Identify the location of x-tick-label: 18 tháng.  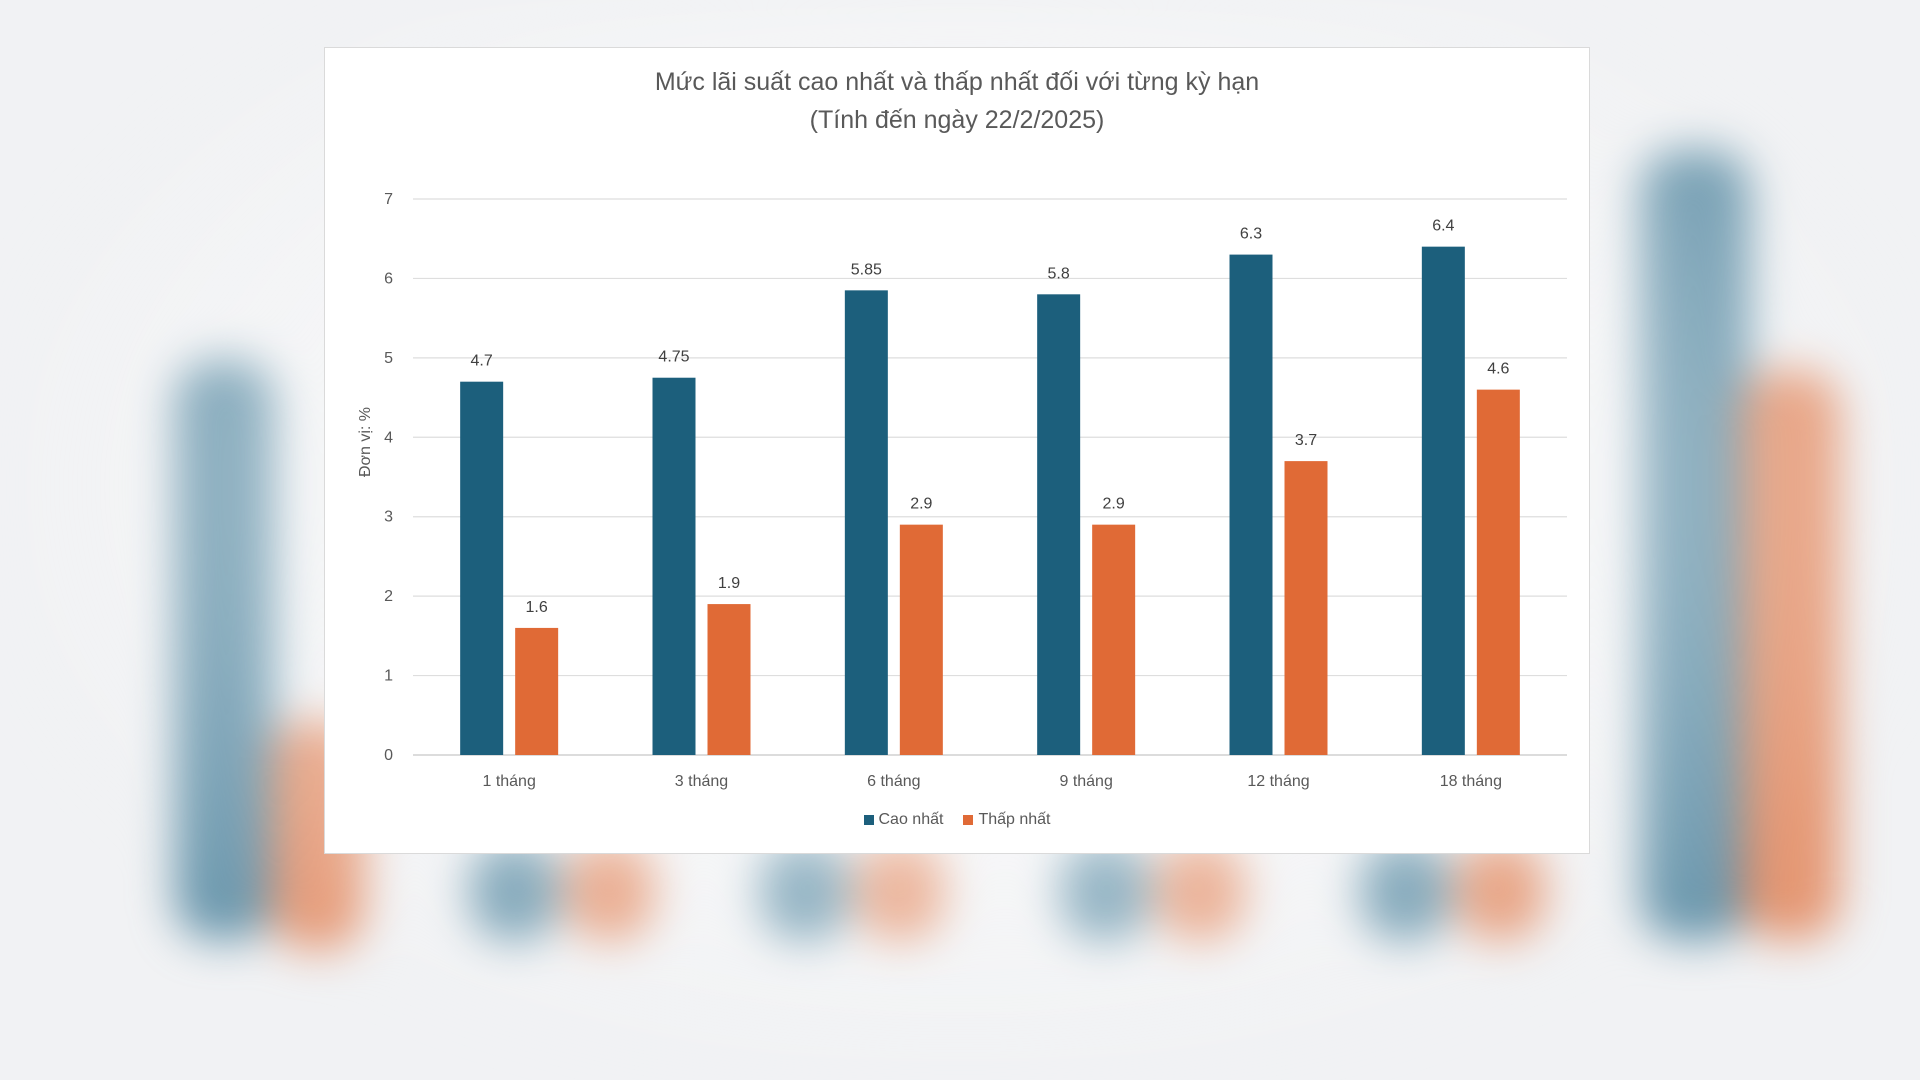
(1471, 781).